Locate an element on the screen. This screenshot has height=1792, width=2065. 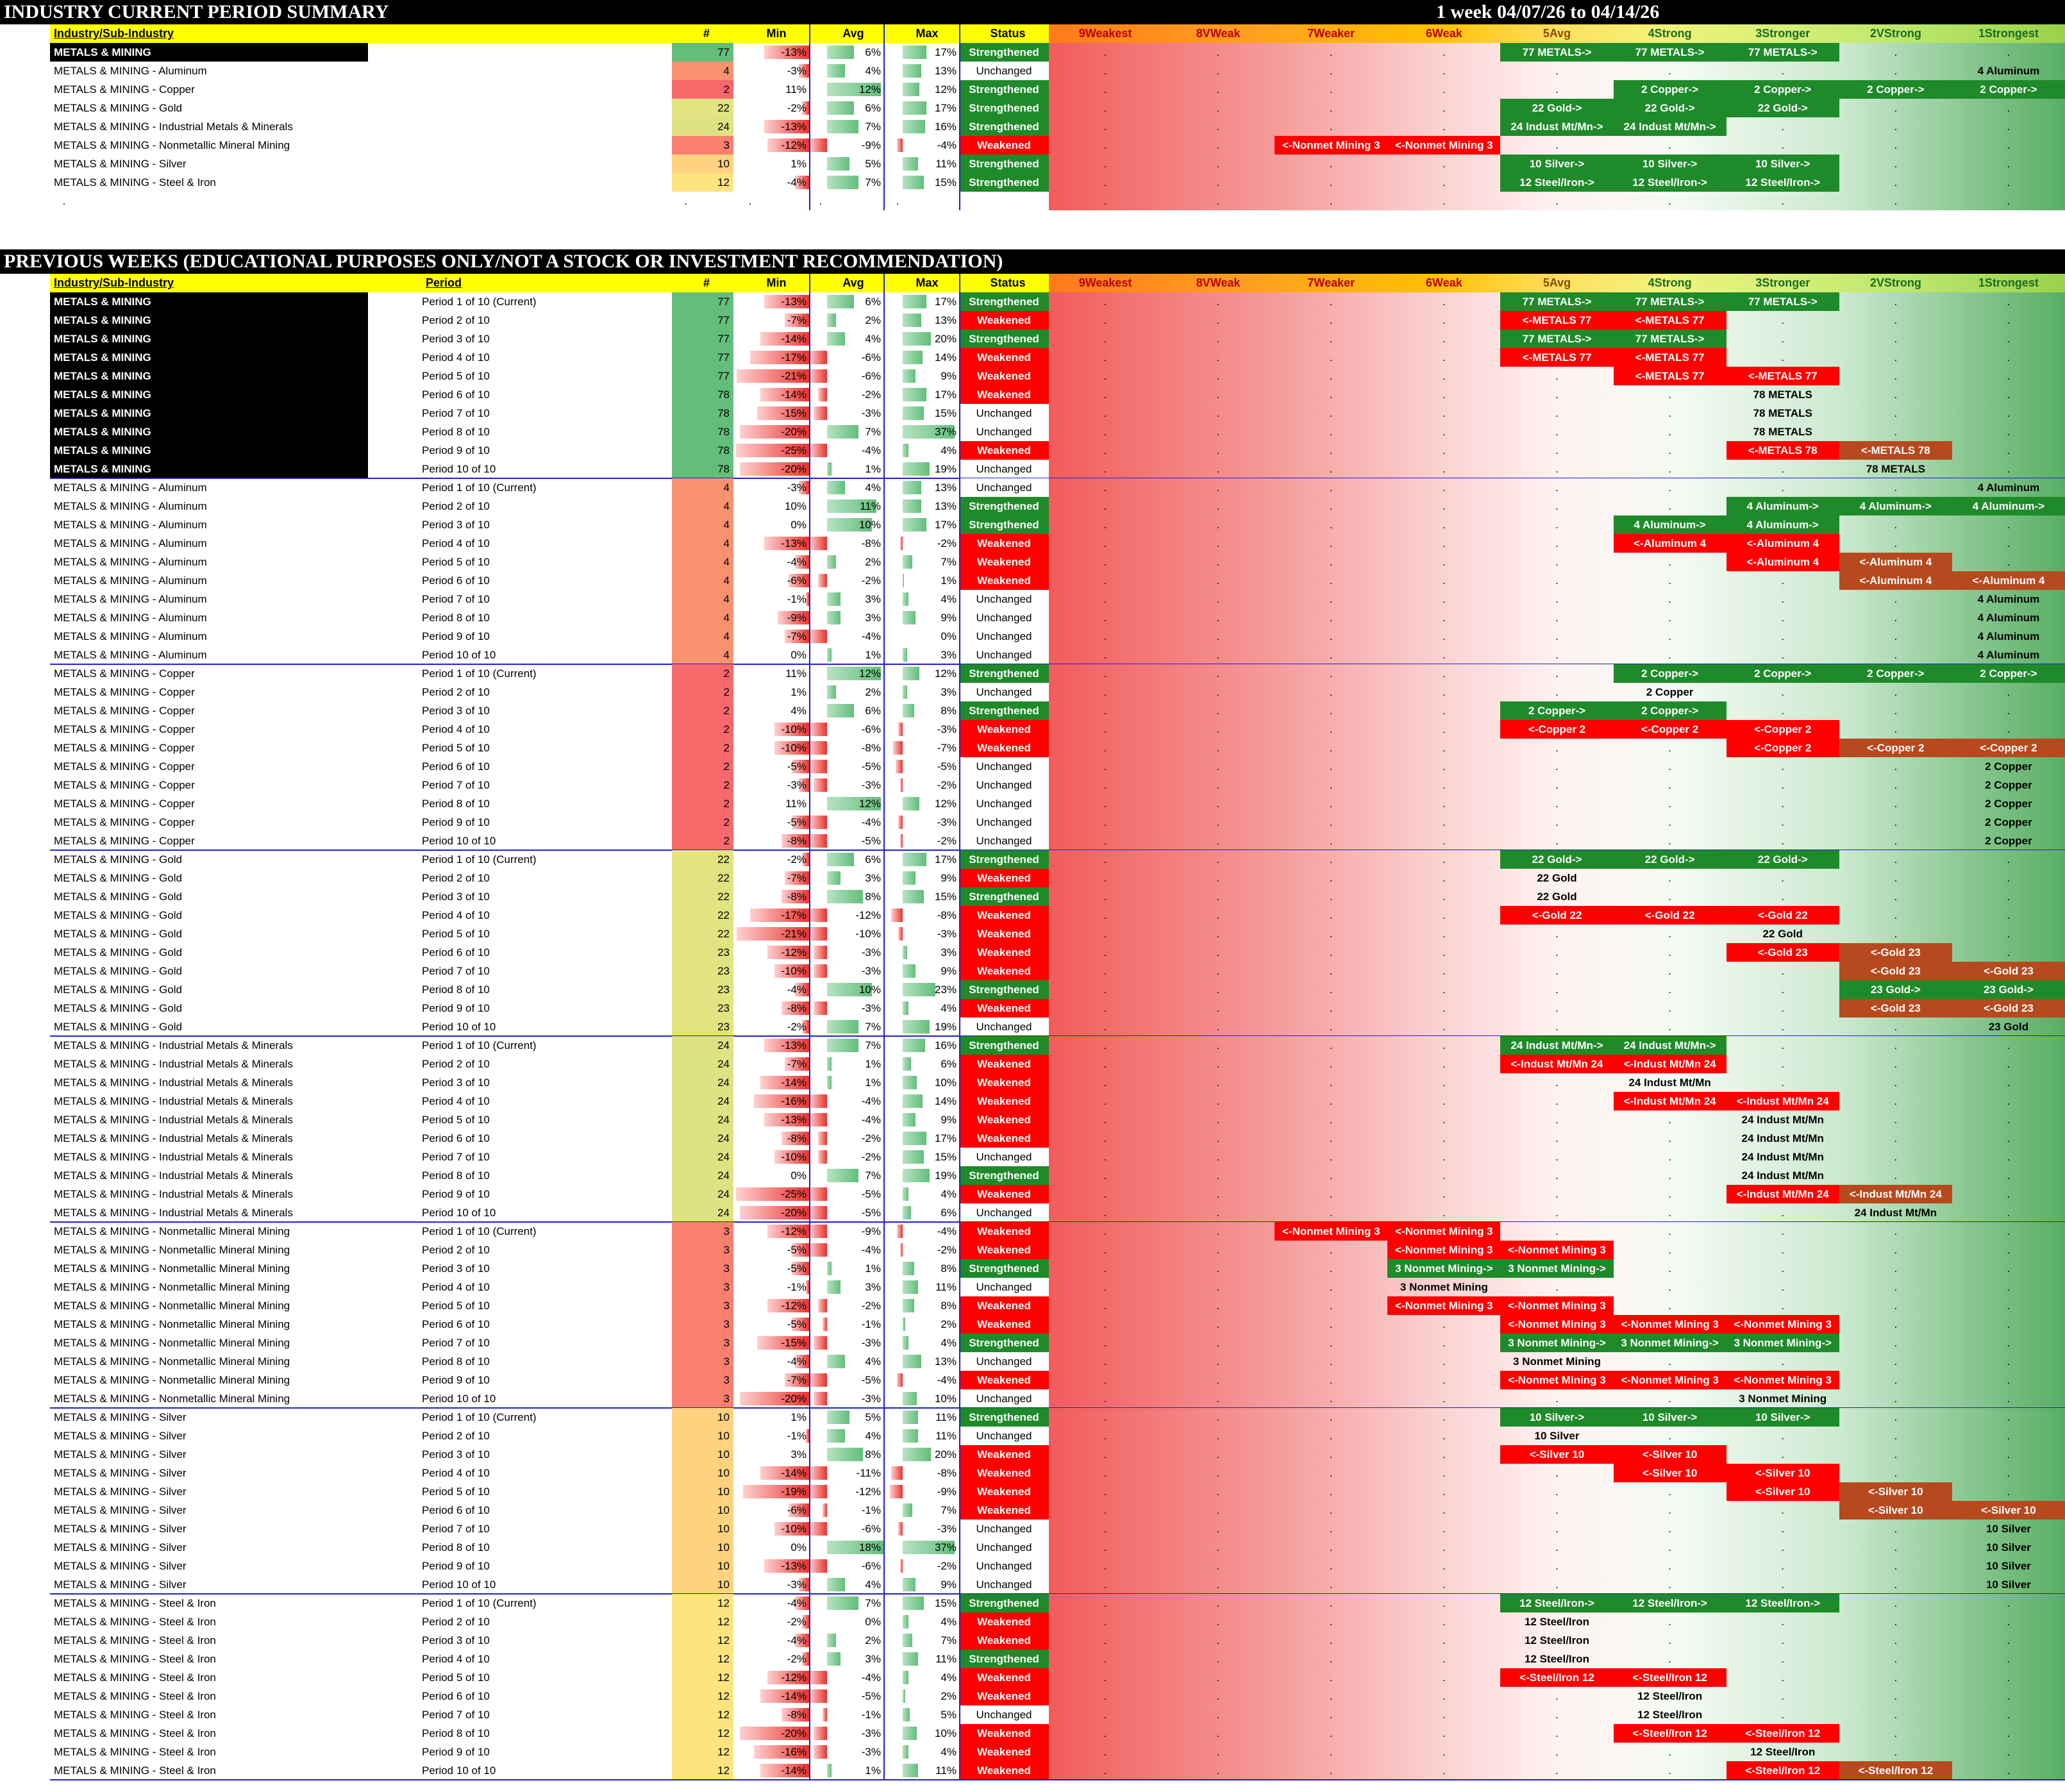
count-value: 78 is located at coordinates (703, 413).